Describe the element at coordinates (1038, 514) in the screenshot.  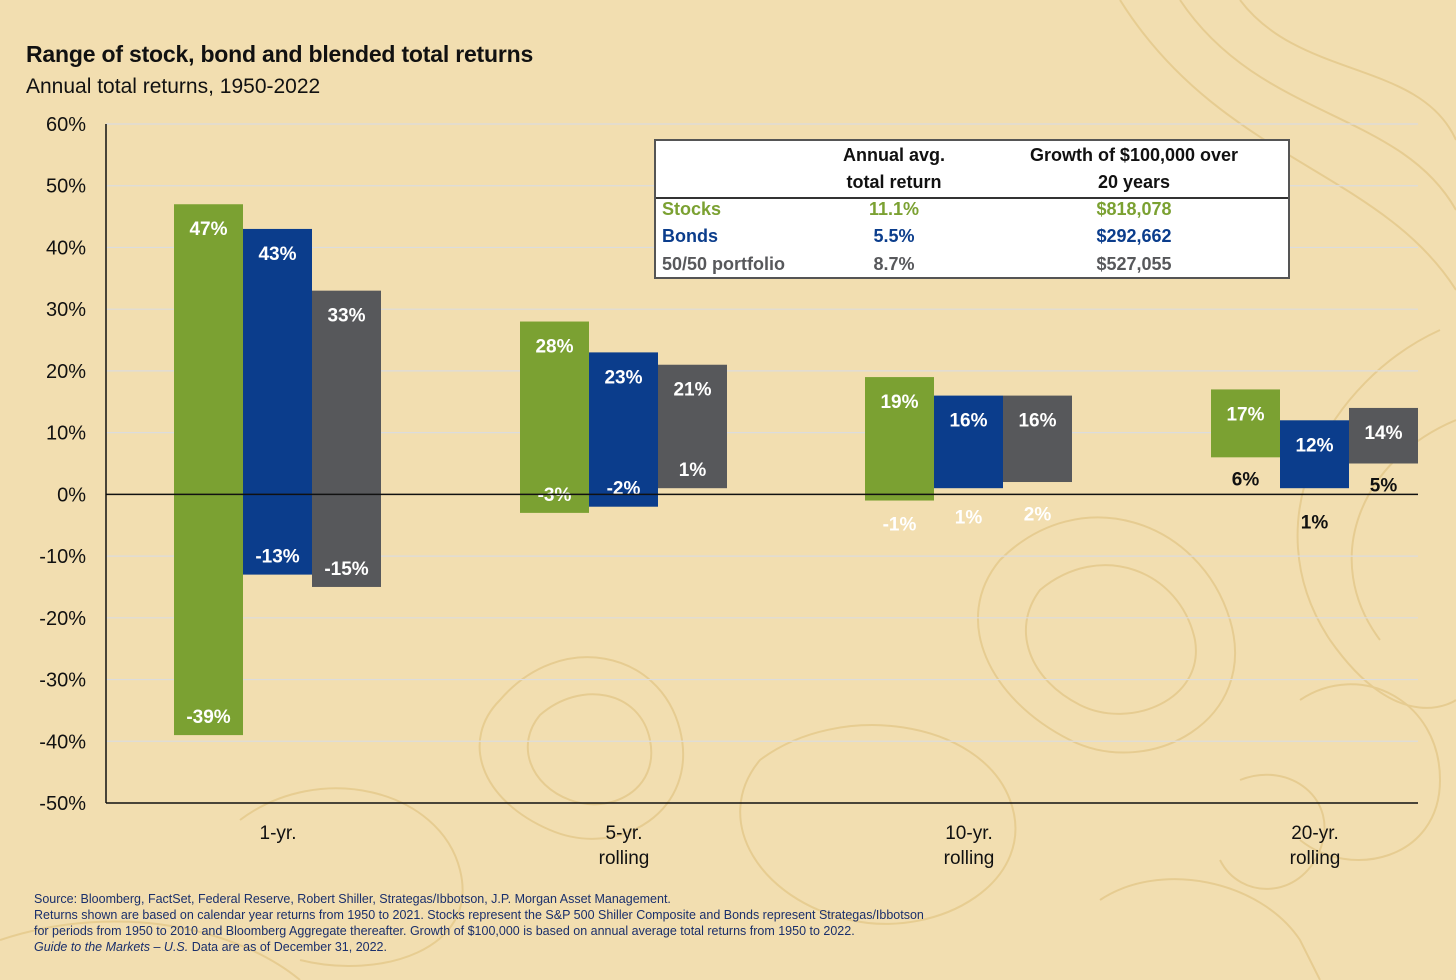
I see `bar-low-label: 2%` at that location.